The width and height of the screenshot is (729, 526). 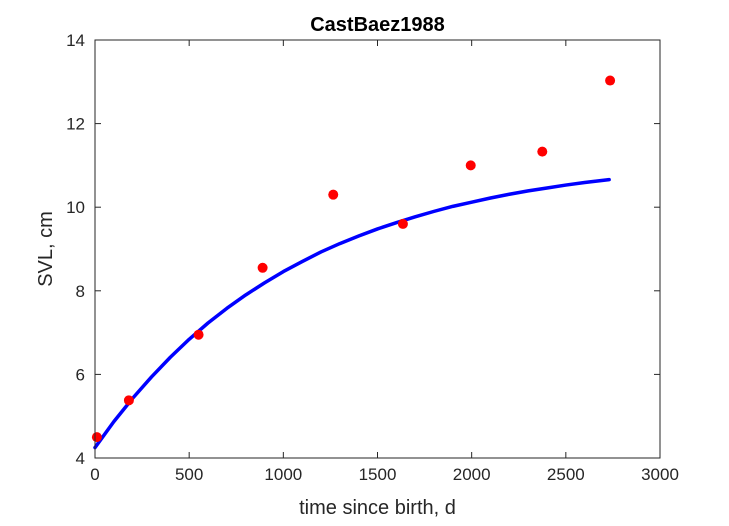 What do you see at coordinates (80, 458) in the screenshot?
I see `y-tick-label: 4` at bounding box center [80, 458].